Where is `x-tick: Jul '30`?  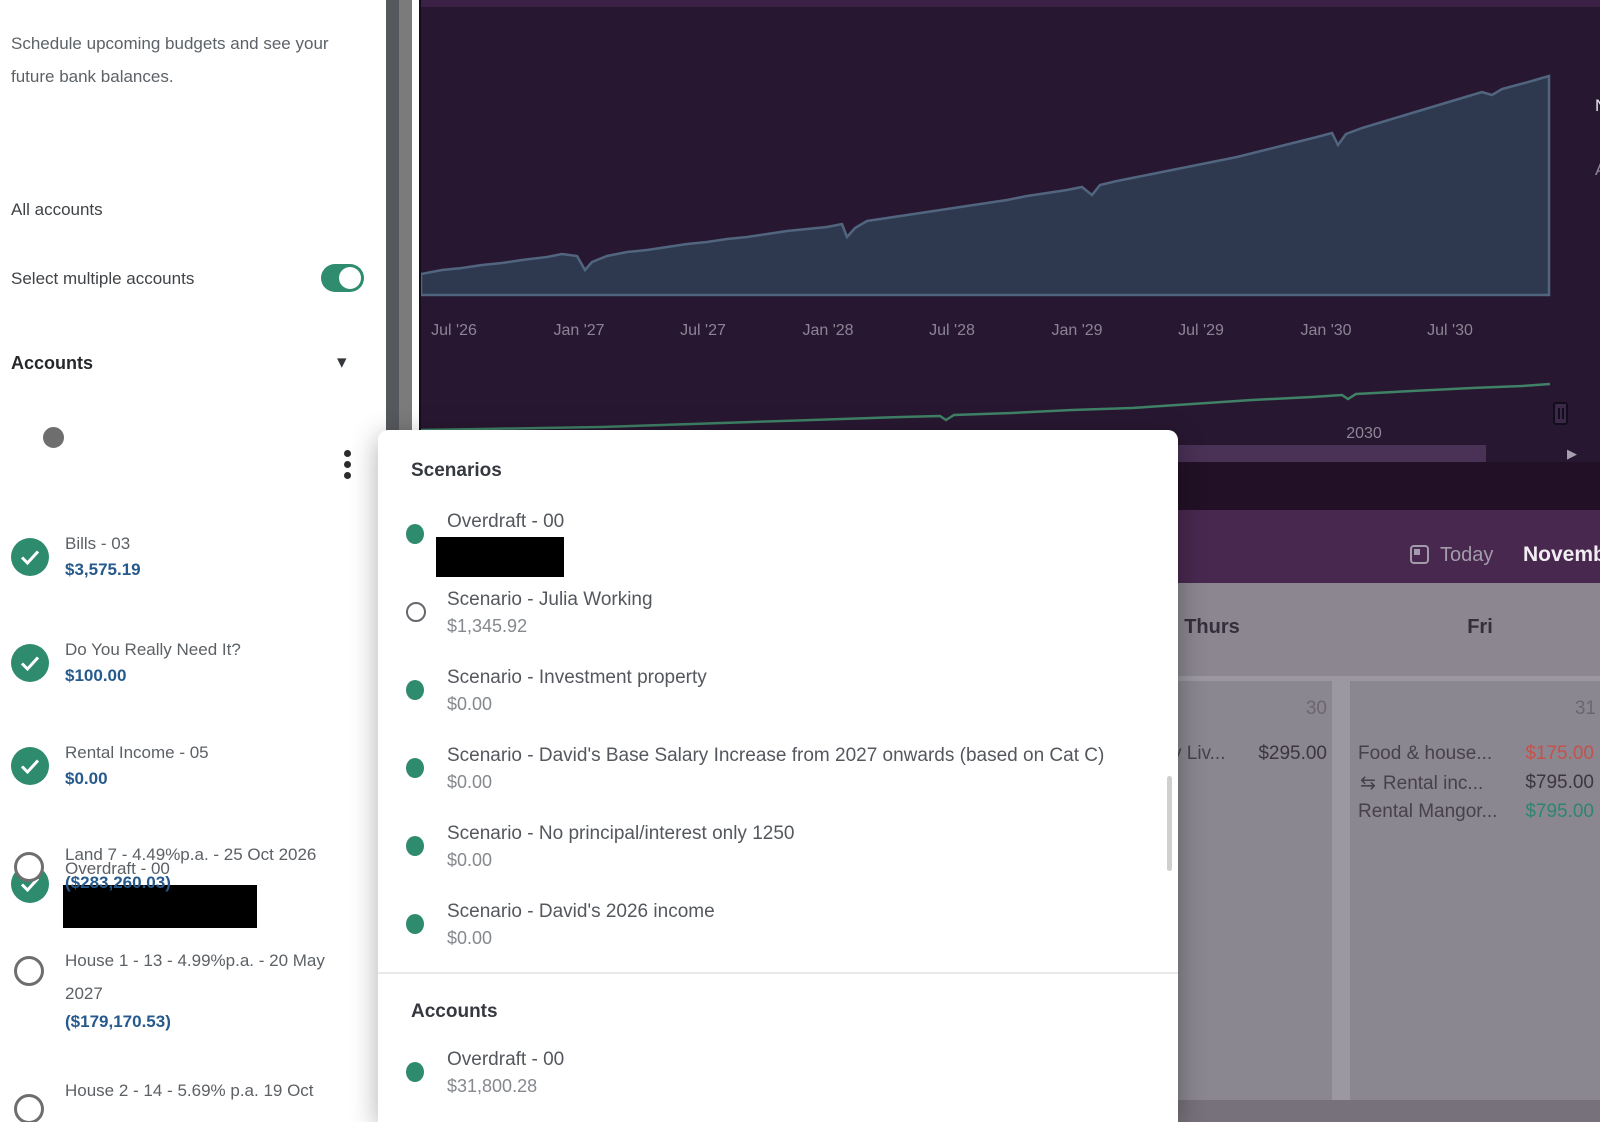 x-tick: Jul '30 is located at coordinates (1450, 330).